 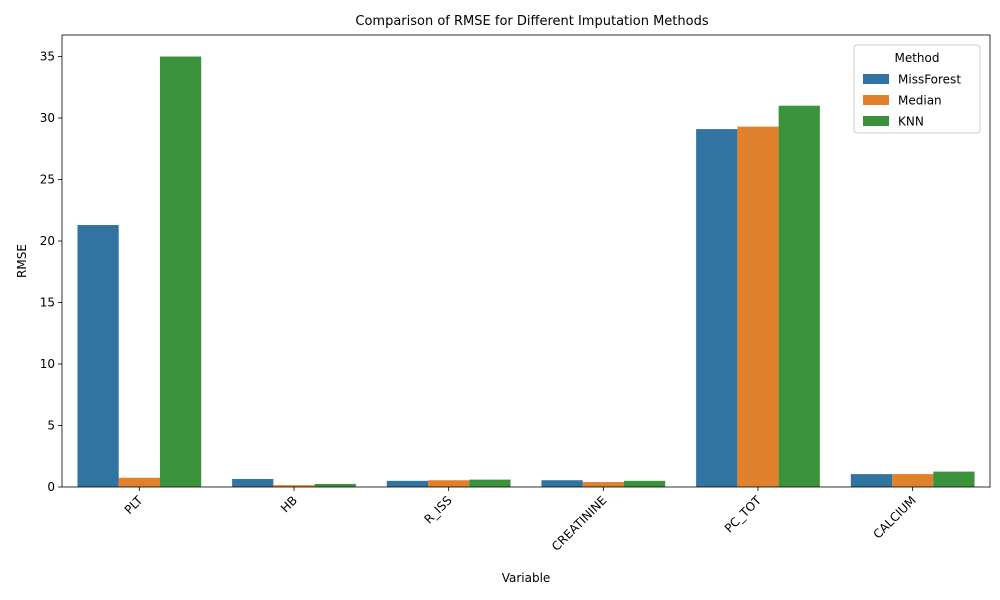 I want to click on bar-median-pc_tot, so click(x=758, y=306).